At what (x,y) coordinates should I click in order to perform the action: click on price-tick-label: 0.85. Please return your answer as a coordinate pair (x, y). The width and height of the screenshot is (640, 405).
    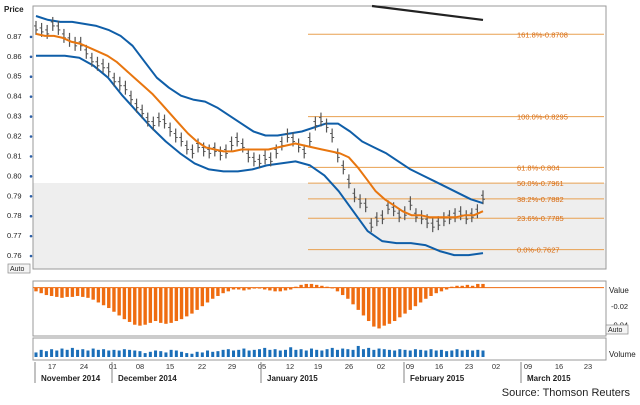
    Looking at the image, I should click on (14, 76).